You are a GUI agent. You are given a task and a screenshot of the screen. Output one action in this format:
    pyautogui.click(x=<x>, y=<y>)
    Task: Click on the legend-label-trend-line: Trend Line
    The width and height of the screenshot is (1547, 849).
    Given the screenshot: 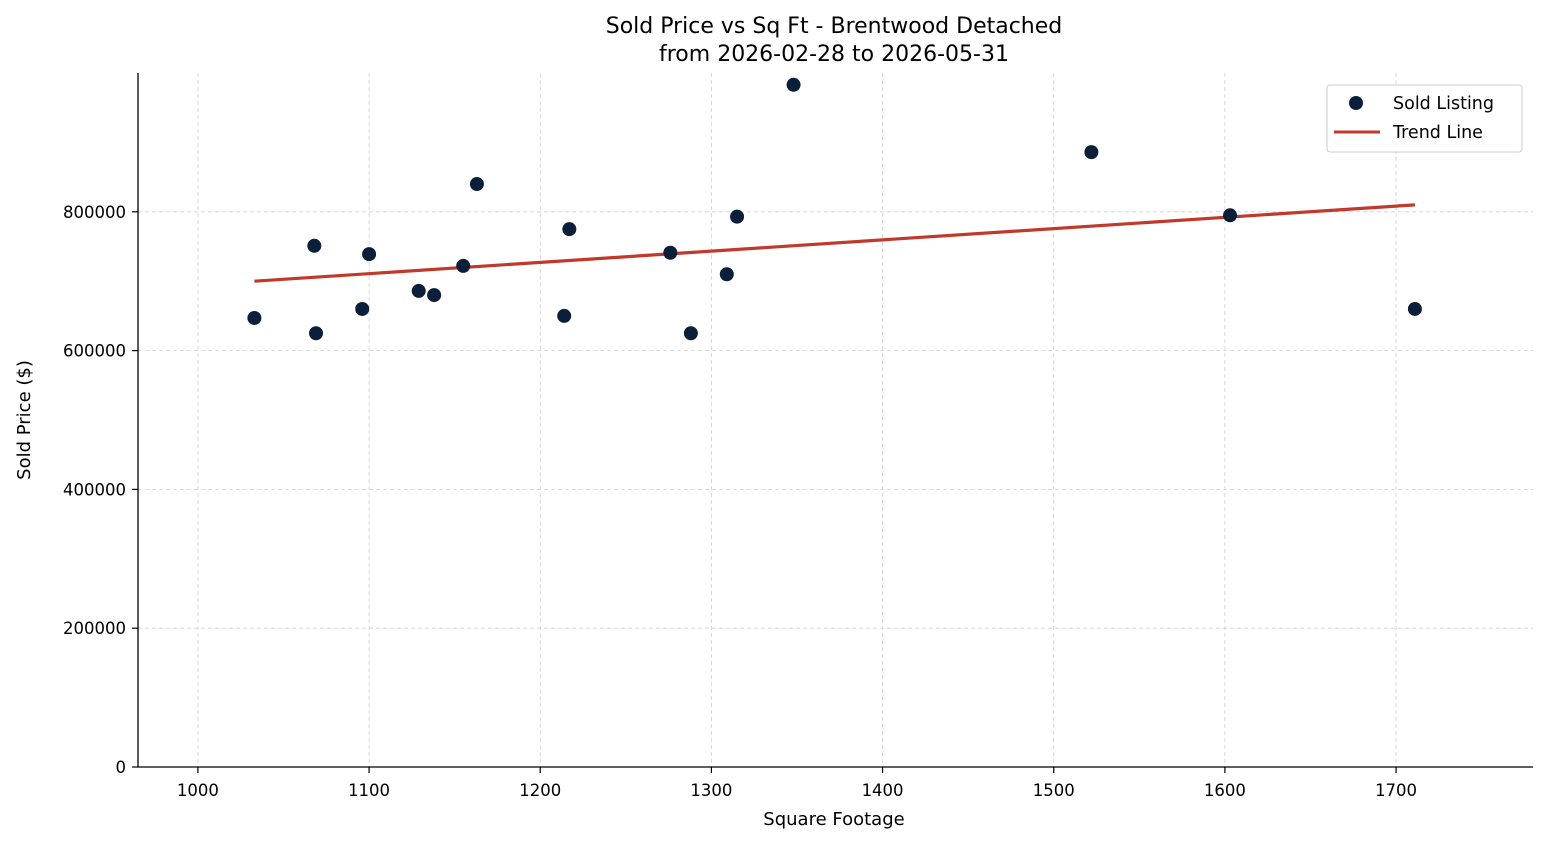 What is the action you would take?
    pyautogui.click(x=1437, y=133)
    